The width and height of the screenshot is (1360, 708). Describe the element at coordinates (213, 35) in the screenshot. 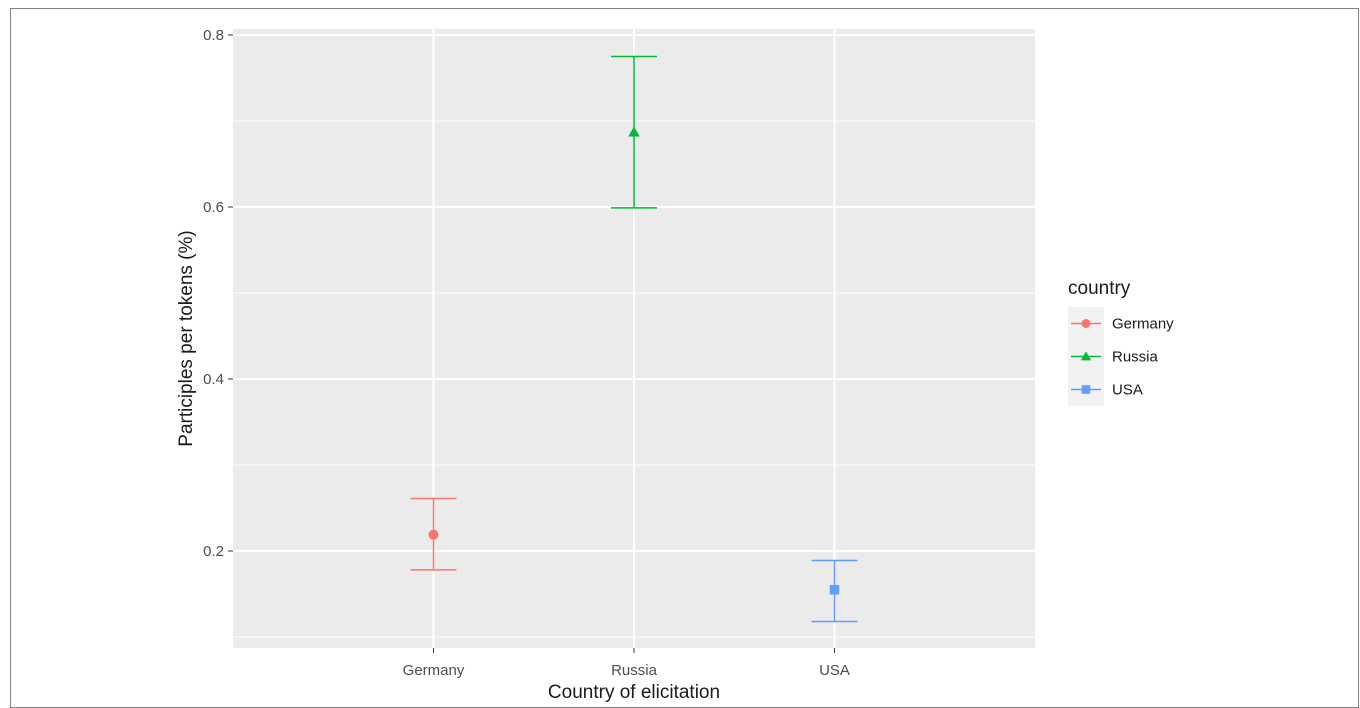

I see `y-tick-label: 0.8` at that location.